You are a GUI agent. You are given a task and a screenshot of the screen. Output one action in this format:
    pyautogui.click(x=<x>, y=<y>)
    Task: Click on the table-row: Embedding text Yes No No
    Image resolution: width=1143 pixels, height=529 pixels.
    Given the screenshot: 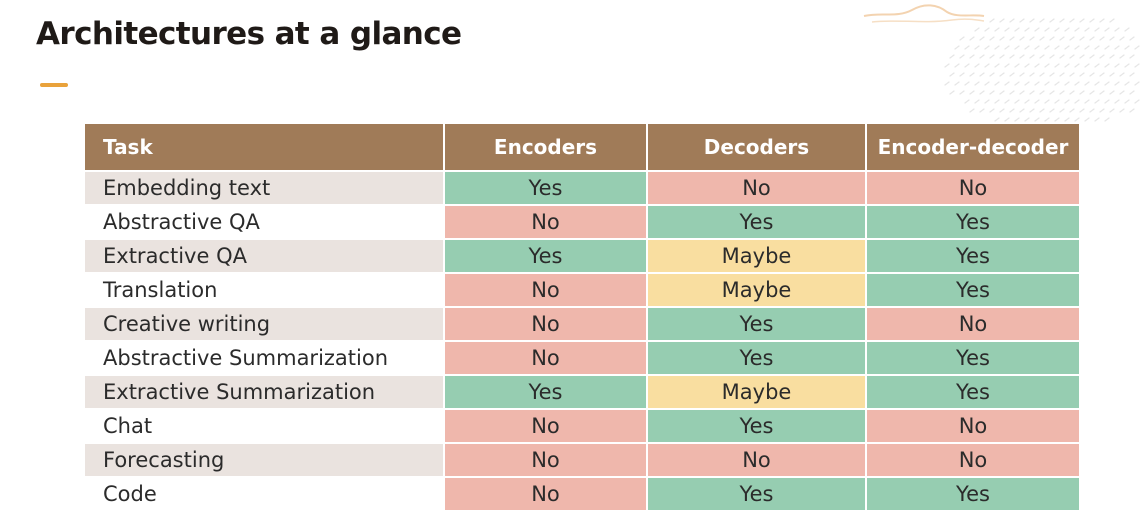 What is the action you would take?
    pyautogui.click(x=582, y=187)
    